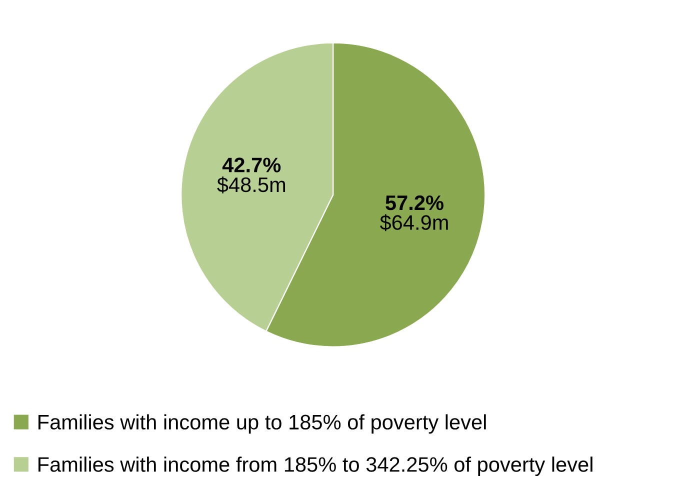 The height and width of the screenshot is (484, 691). Describe the element at coordinates (414, 213) in the screenshot. I see `data-label: 57.2% $64.9m` at that location.